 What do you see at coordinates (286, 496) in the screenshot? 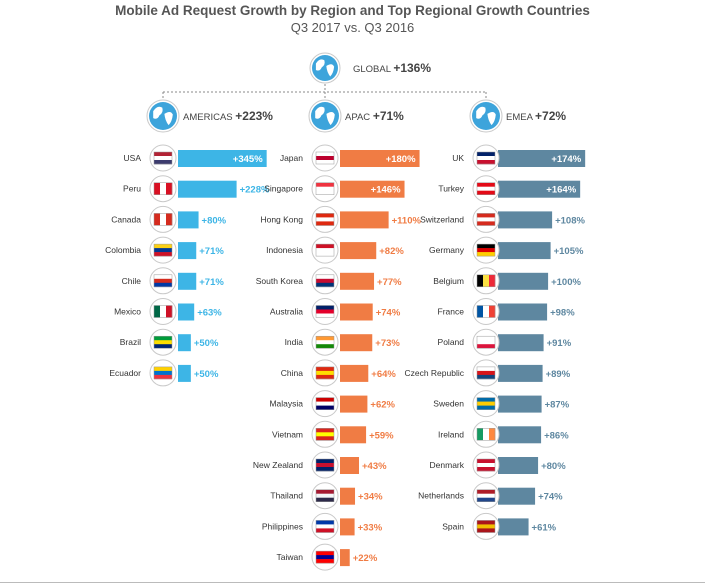
I see `country-label-thailand: Thailand` at bounding box center [286, 496].